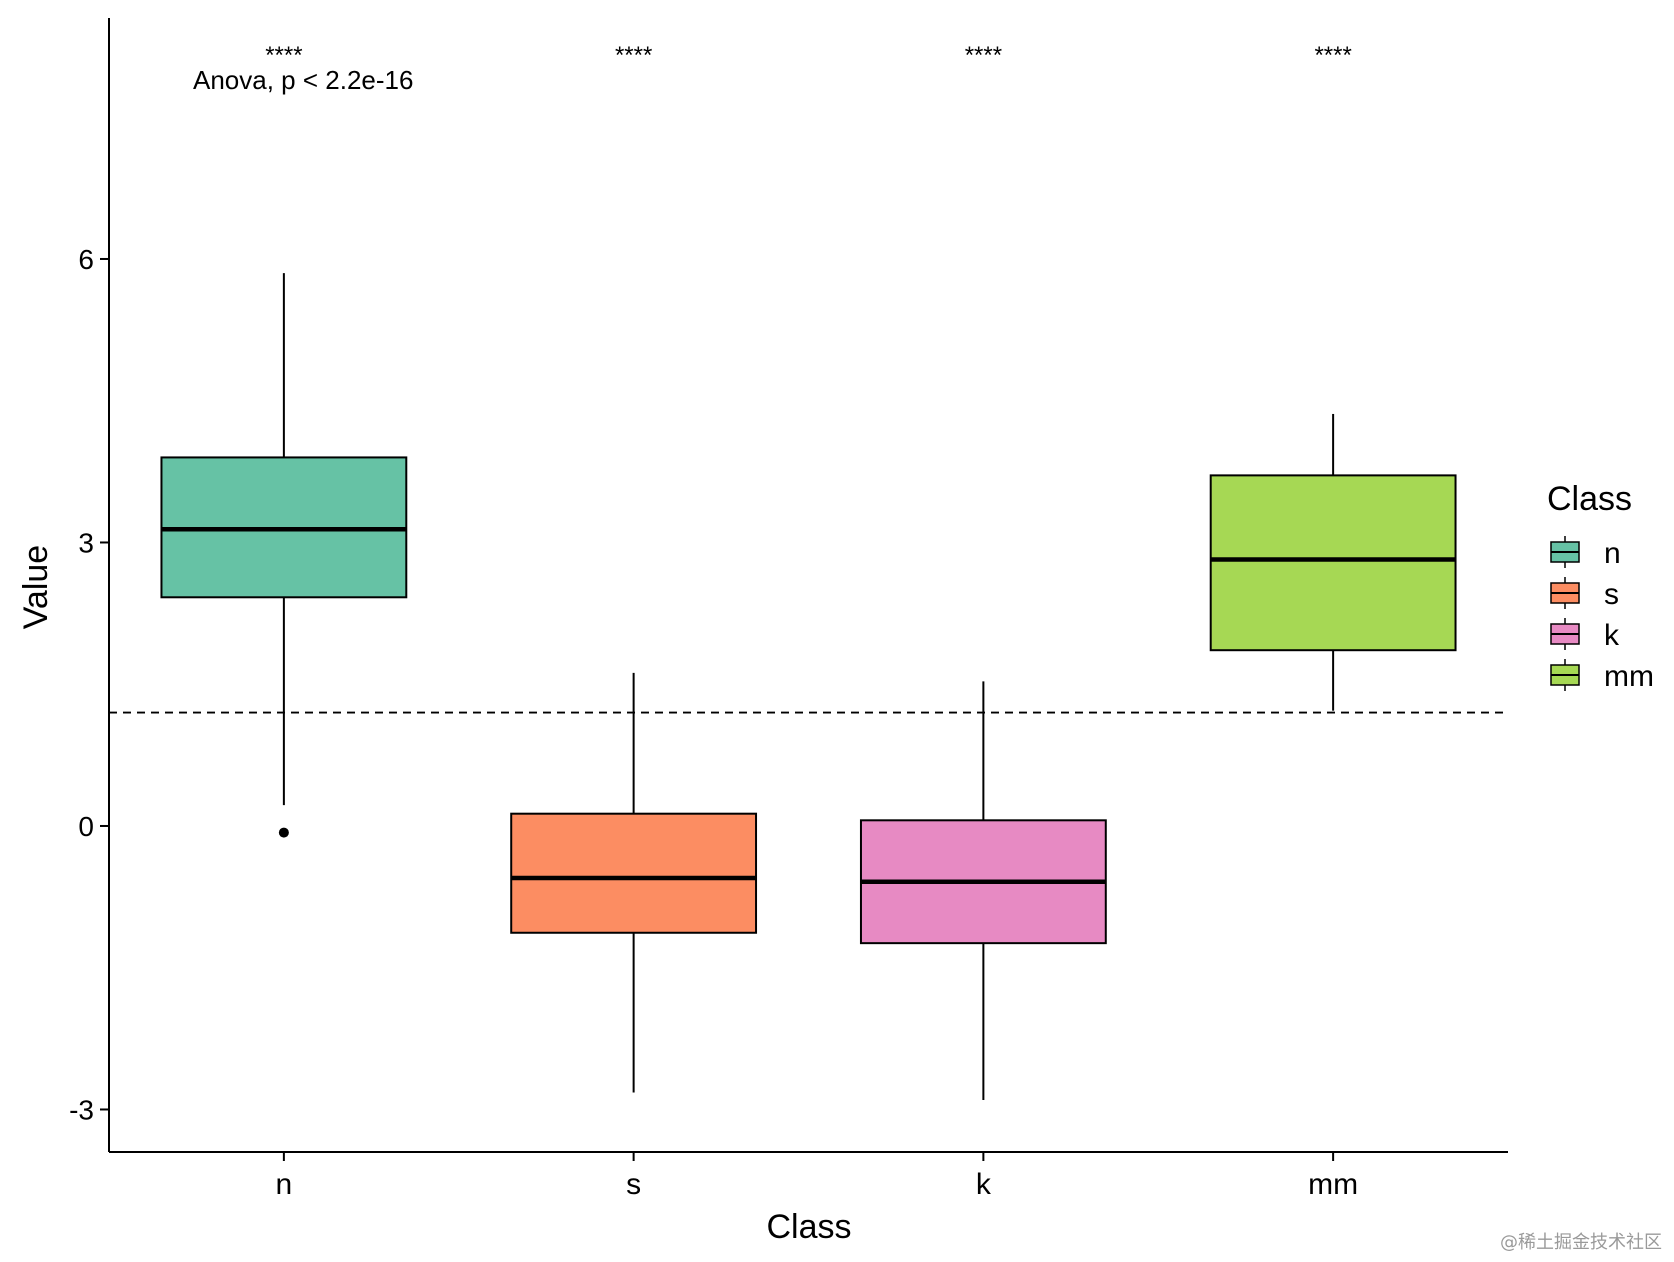 The height and width of the screenshot is (1262, 1674). I want to click on y-tick-label: -3, so click(81, 1109).